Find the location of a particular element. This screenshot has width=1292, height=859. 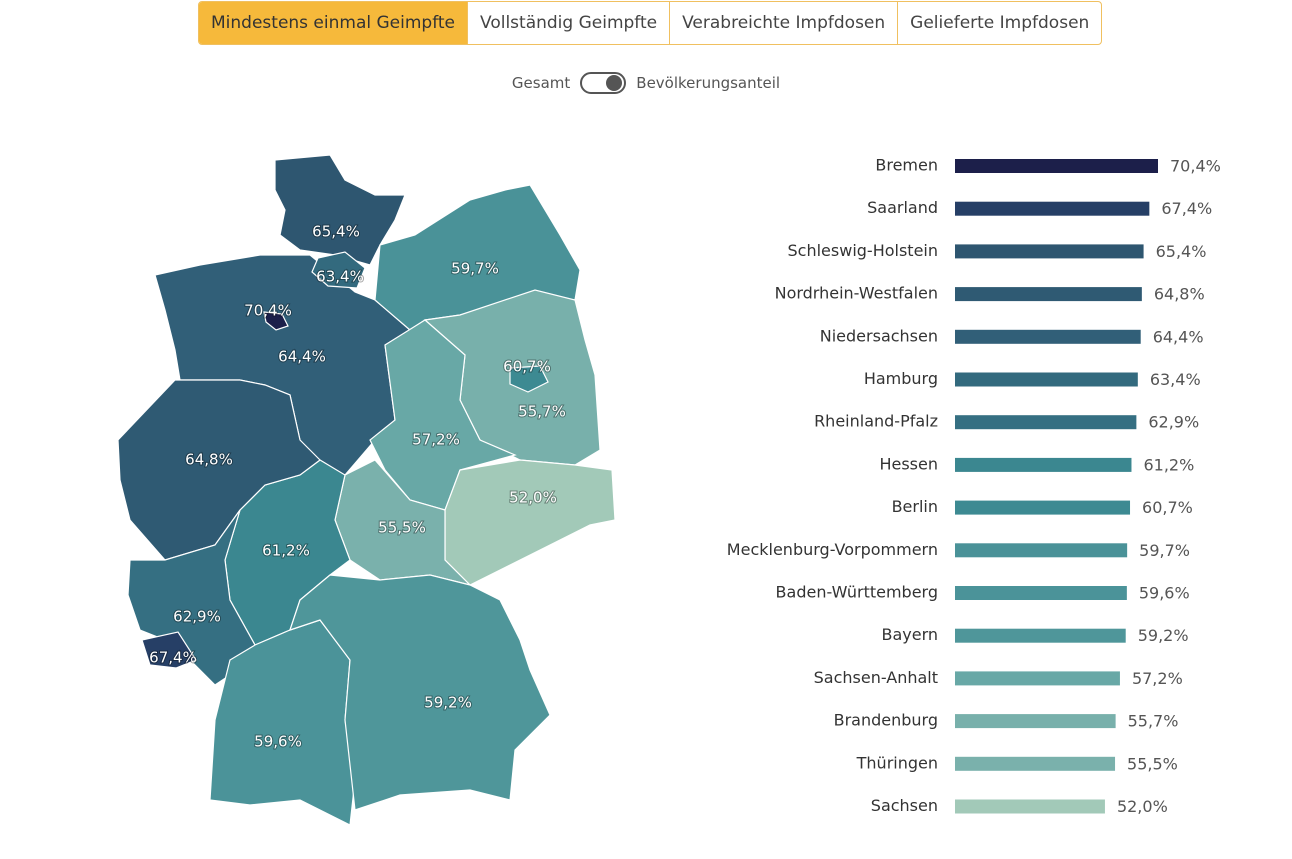

map-label: 61,2% is located at coordinates (286, 551).